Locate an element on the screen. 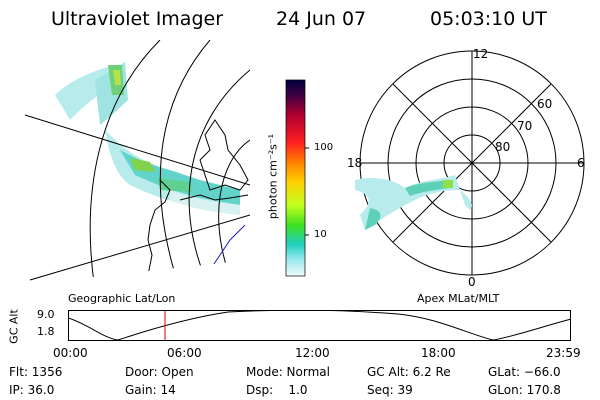  altitude-tick-9: 9.0 is located at coordinates (46, 314).